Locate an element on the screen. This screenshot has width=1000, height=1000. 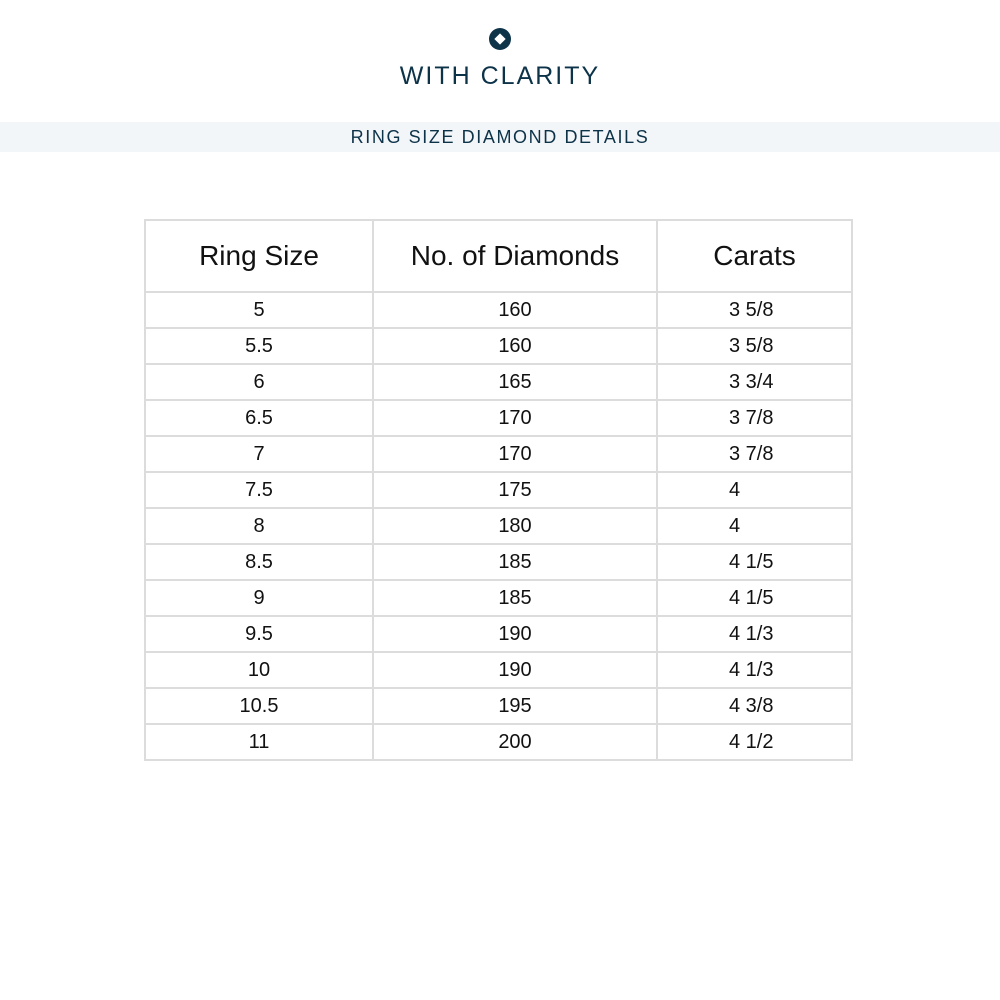
cell-ring-size: 11 is located at coordinates (259, 742).